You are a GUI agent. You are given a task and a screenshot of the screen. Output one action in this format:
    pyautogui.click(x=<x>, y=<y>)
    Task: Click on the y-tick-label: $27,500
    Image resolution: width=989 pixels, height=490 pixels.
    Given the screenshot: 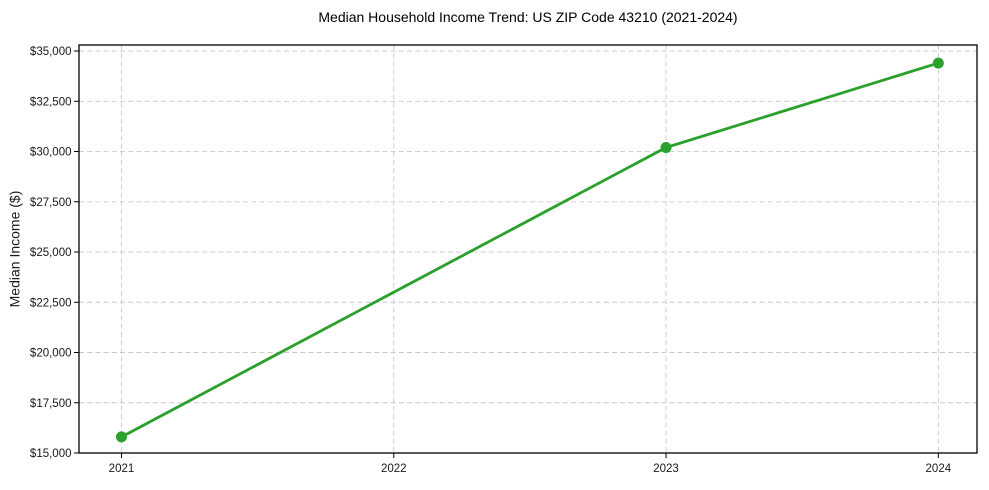 What is the action you would take?
    pyautogui.click(x=51, y=203)
    